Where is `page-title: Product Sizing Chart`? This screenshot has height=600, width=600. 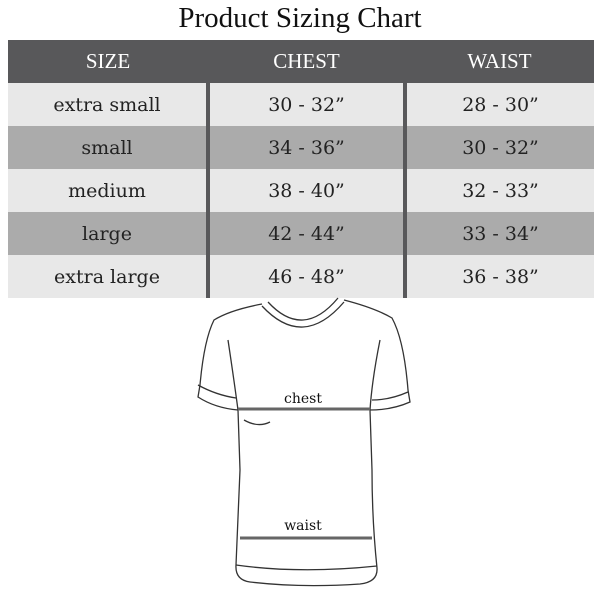
page-title: Product Sizing Chart is located at coordinates (300, 18).